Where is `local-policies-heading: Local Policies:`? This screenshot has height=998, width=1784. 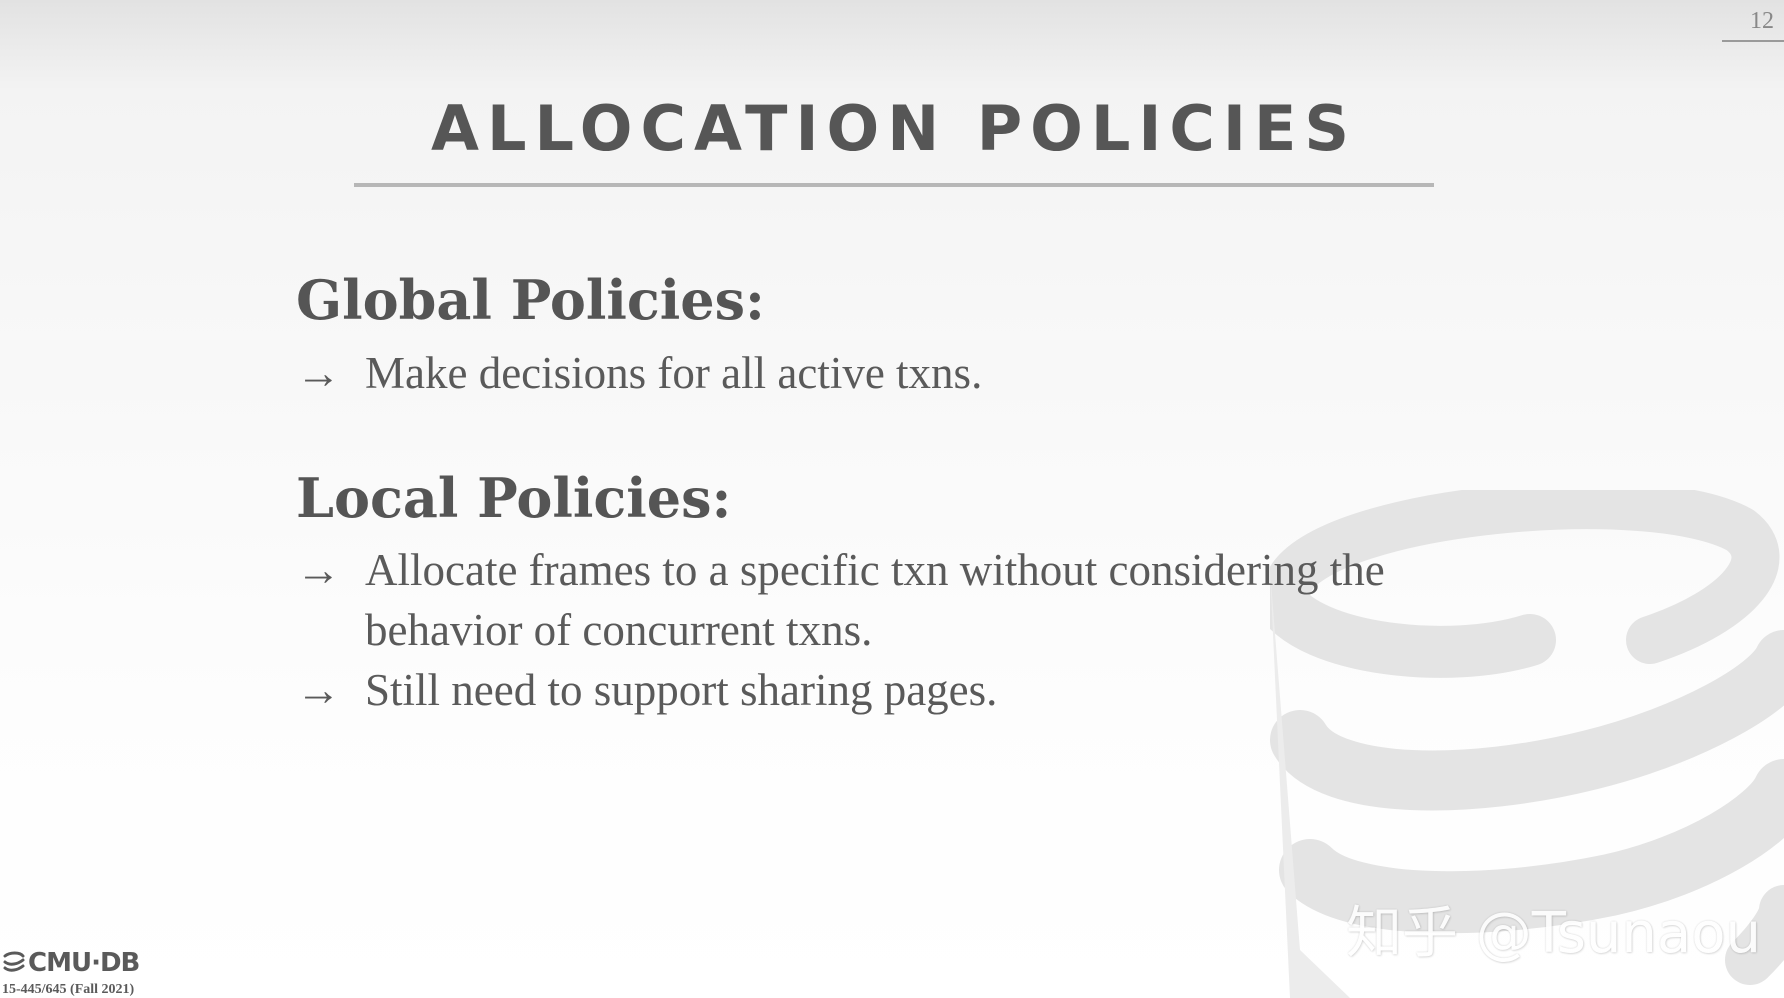
local-policies-heading: Local Policies: is located at coordinates (514, 498).